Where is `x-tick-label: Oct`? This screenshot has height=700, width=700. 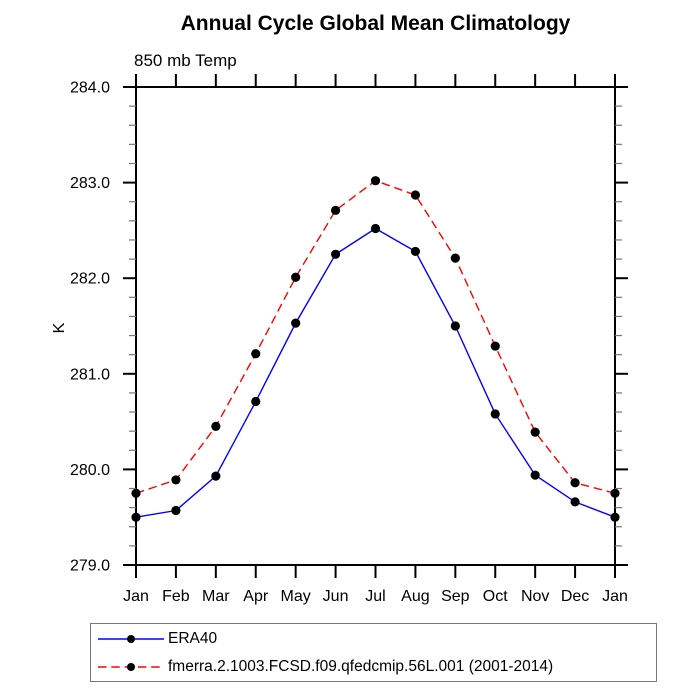 x-tick-label: Oct is located at coordinates (495, 596).